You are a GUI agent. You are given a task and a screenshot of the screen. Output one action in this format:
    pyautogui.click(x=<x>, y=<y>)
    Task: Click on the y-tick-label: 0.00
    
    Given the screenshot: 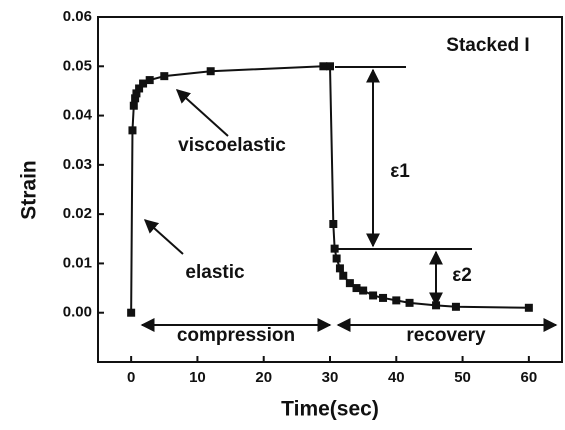 What is the action you would take?
    pyautogui.click(x=77, y=312)
    